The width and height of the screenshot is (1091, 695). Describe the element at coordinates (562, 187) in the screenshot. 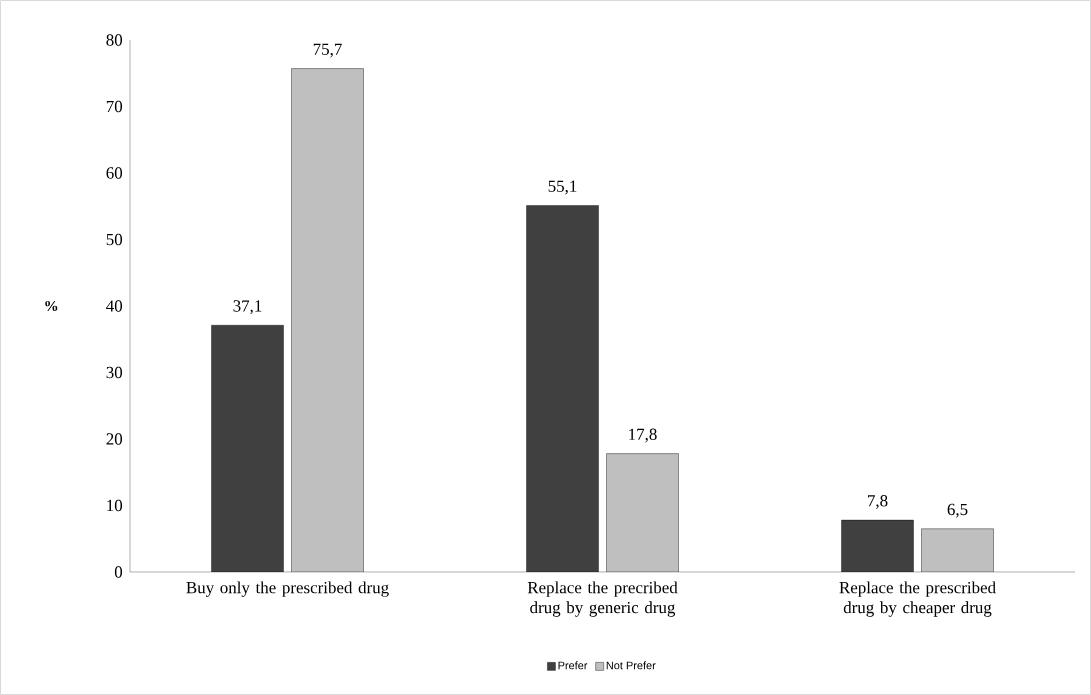

I see `data-label: 55,1` at that location.